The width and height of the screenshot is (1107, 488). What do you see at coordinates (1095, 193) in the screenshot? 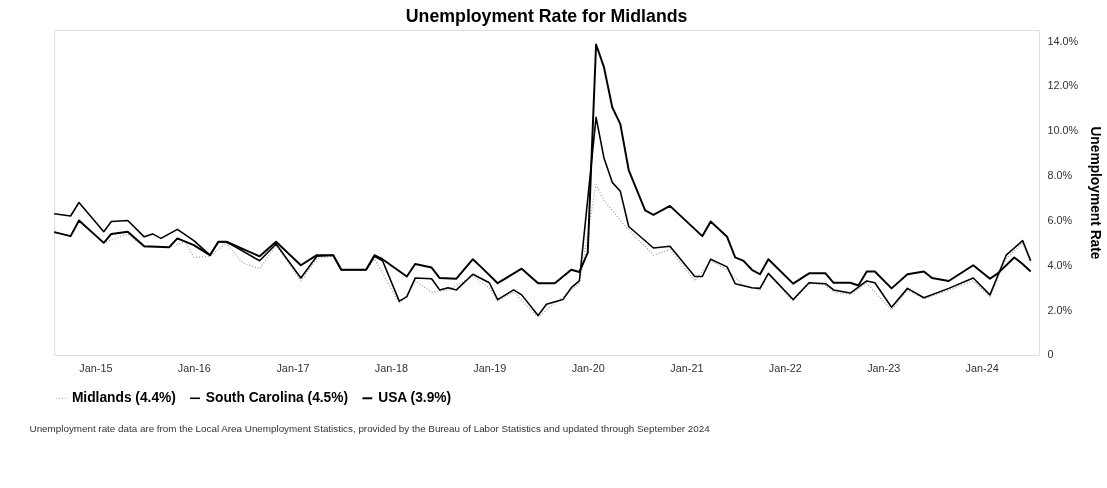
I see `y-axis-title: Unemployment Rate` at bounding box center [1095, 193].